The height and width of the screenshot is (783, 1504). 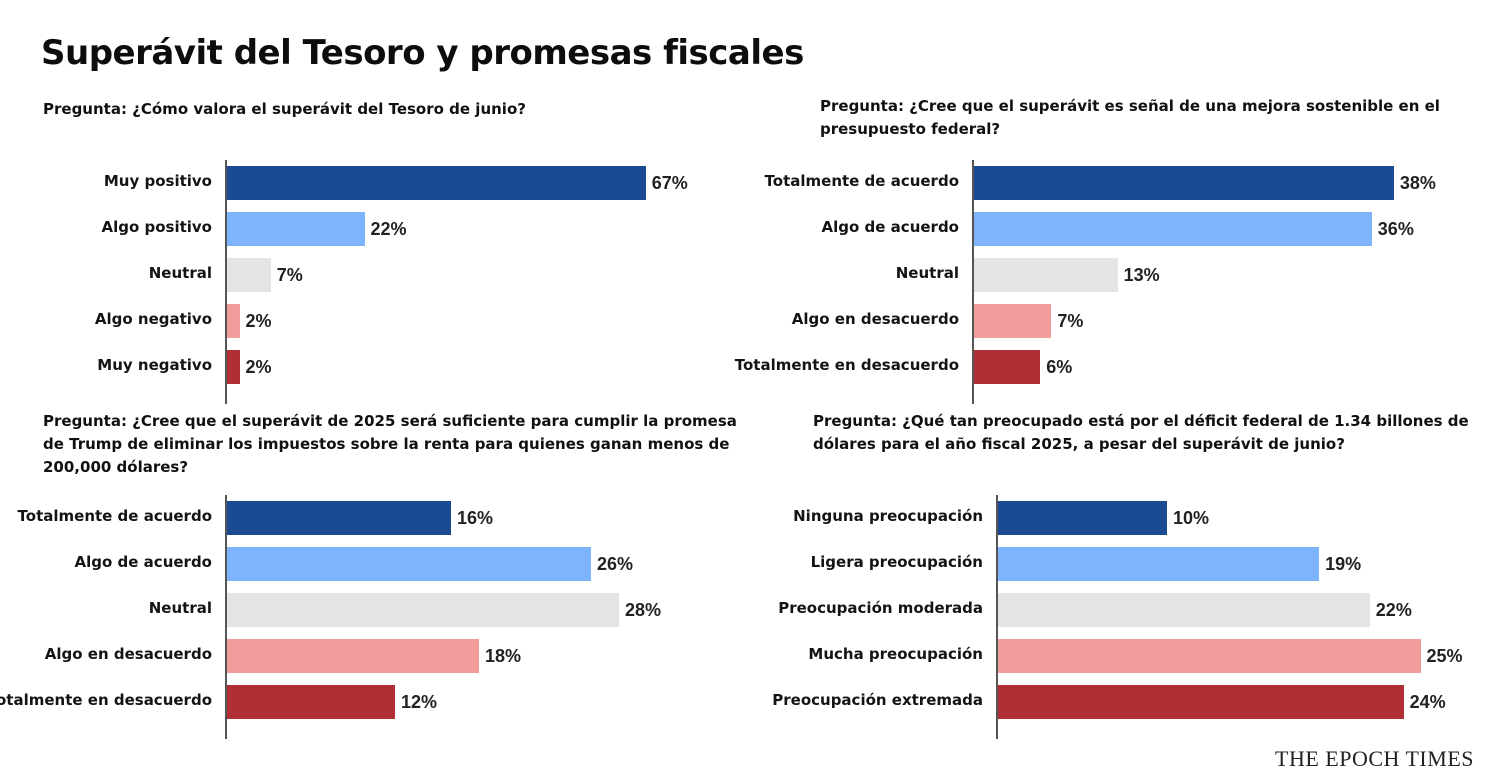 What do you see at coordinates (156, 227) in the screenshot?
I see `category-label: Algo positivo` at bounding box center [156, 227].